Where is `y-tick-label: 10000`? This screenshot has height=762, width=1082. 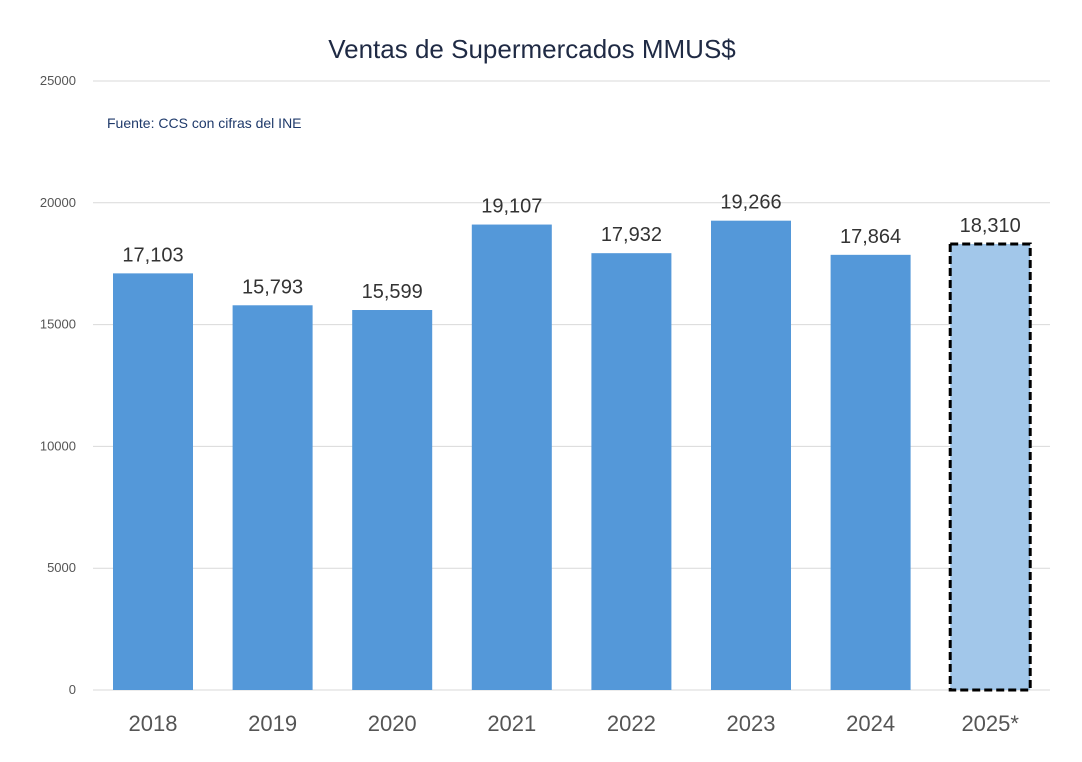
y-tick-label: 10000 is located at coordinates (58, 445).